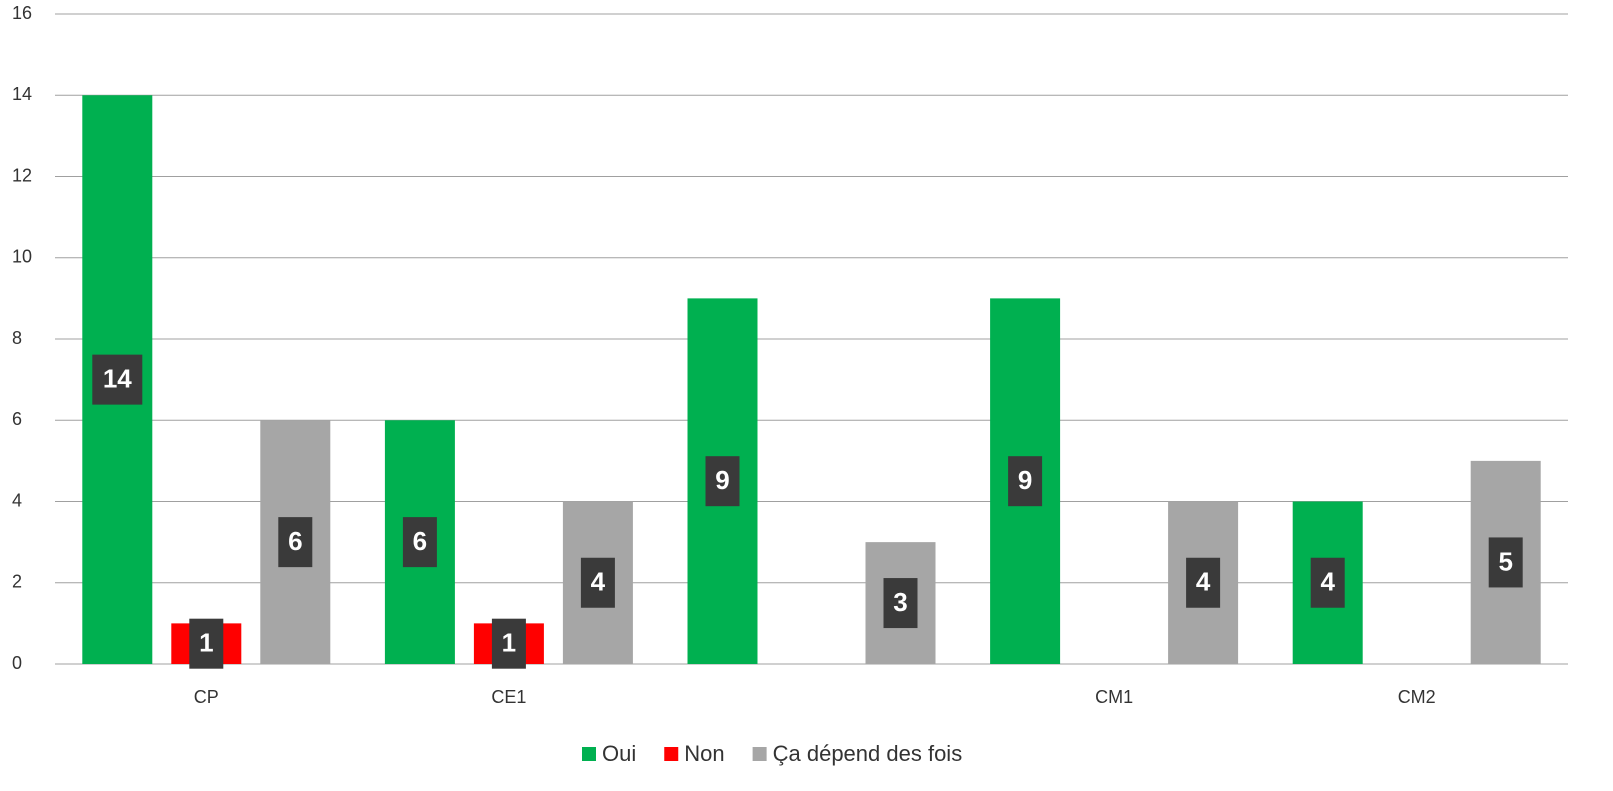  I want to click on y-tick-label: 8, so click(17, 338).